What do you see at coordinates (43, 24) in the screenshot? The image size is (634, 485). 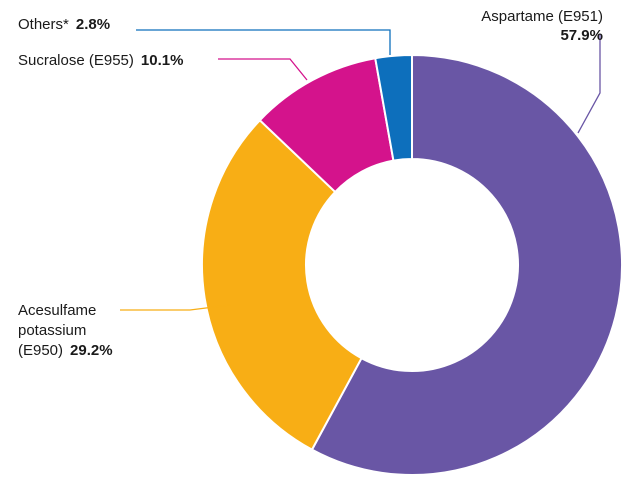 I see `slice-label-line: Others*` at bounding box center [43, 24].